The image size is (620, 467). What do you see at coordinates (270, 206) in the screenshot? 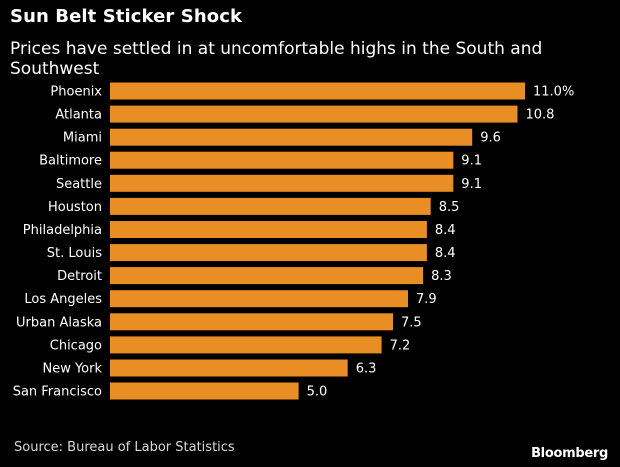
I see `bar-houston` at bounding box center [270, 206].